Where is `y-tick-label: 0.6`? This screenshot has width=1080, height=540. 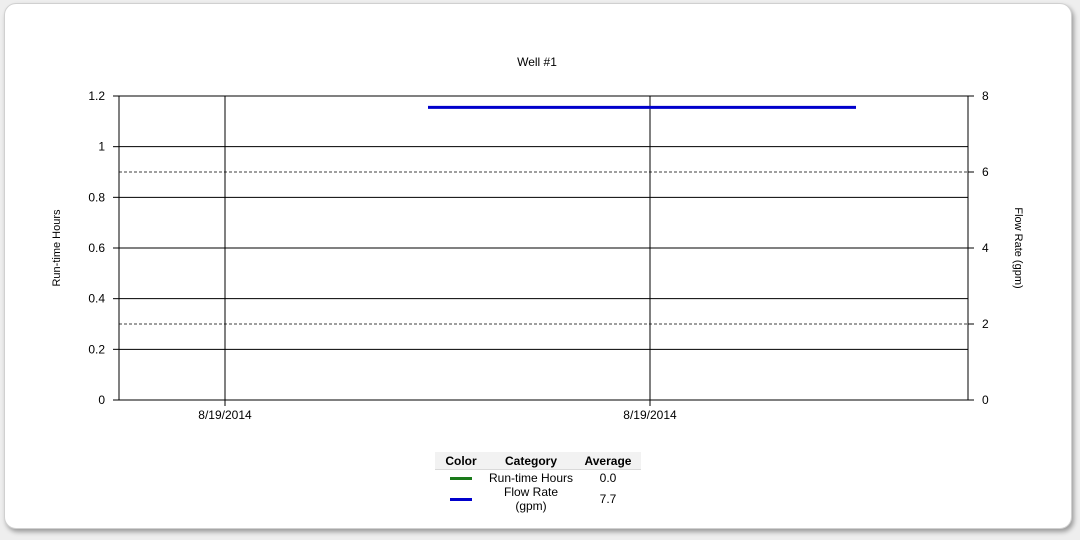
y-tick-label: 0.6 is located at coordinates (96, 248).